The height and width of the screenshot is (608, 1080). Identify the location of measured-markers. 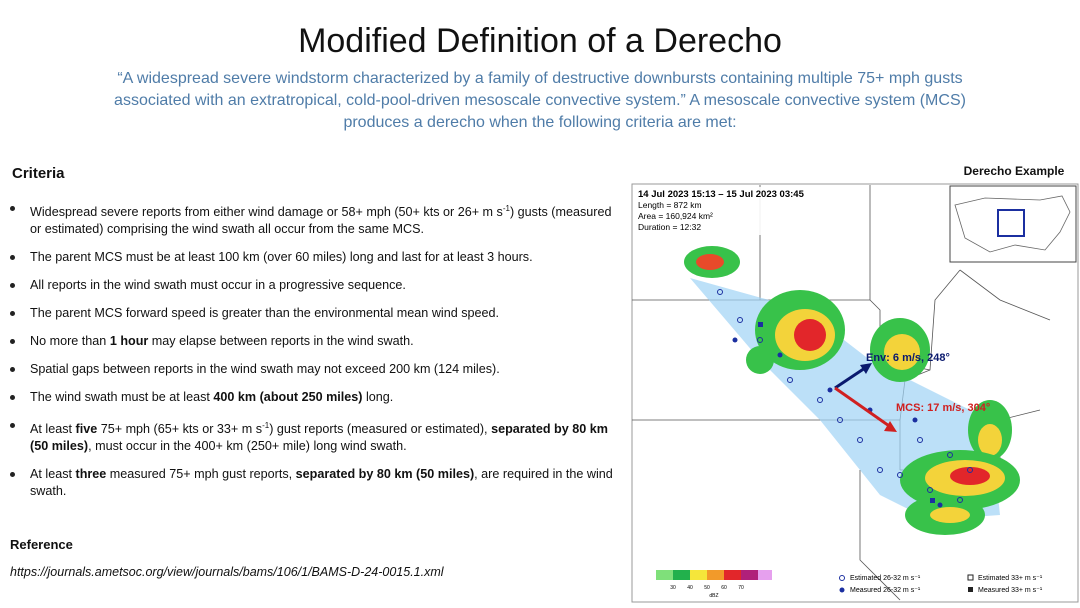
(837, 415).